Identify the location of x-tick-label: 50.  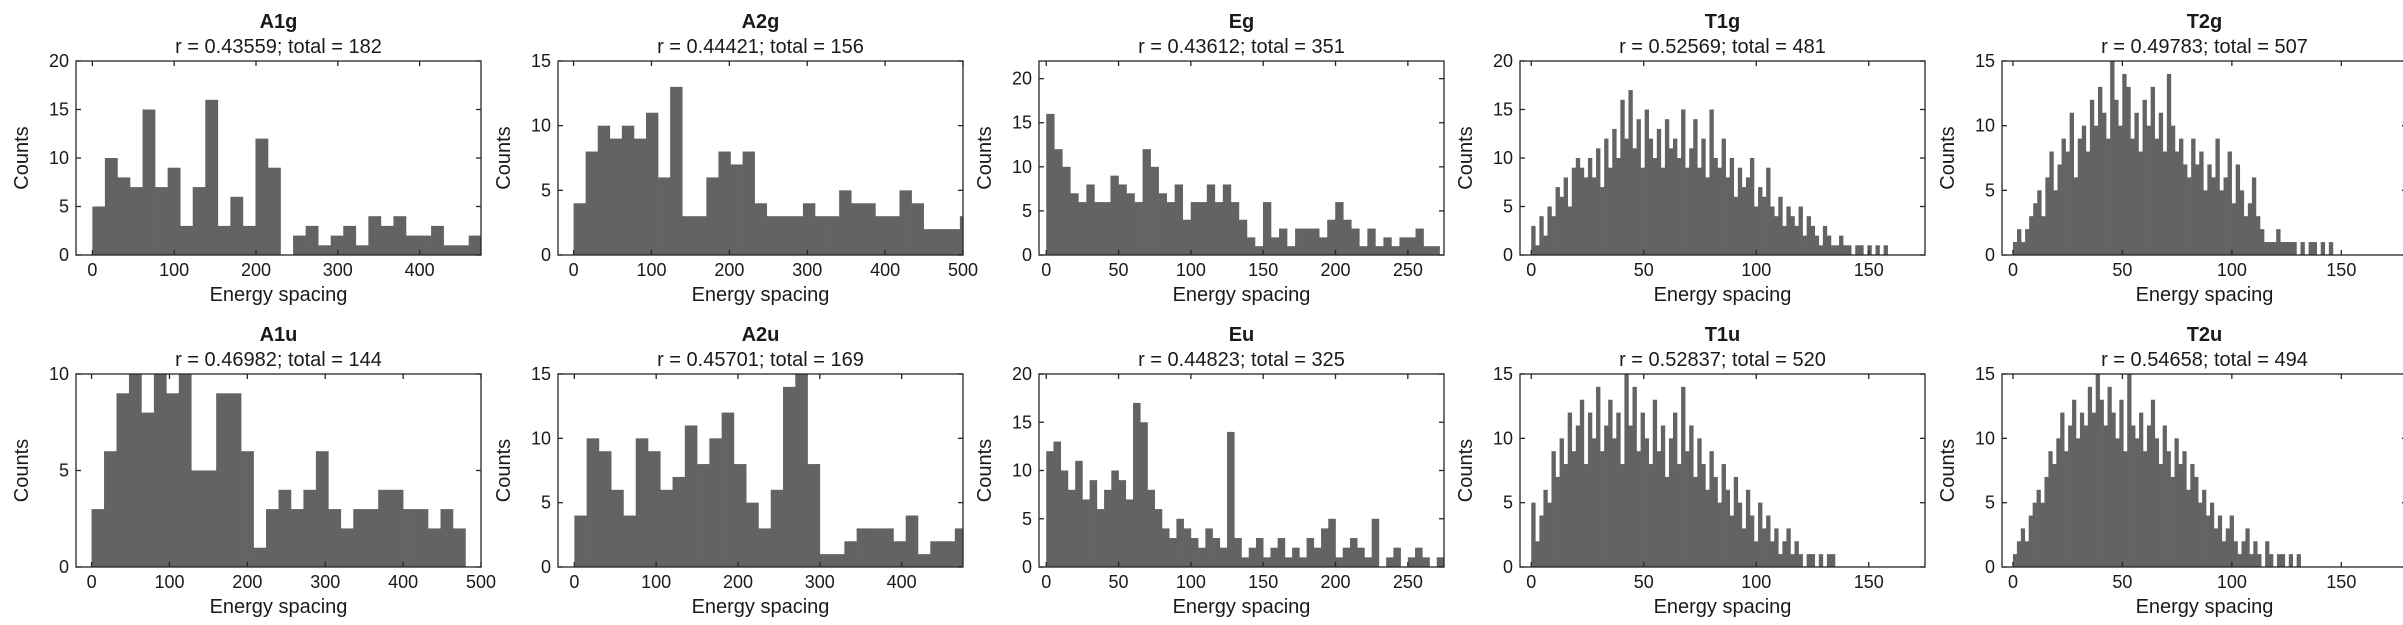
(1119, 270).